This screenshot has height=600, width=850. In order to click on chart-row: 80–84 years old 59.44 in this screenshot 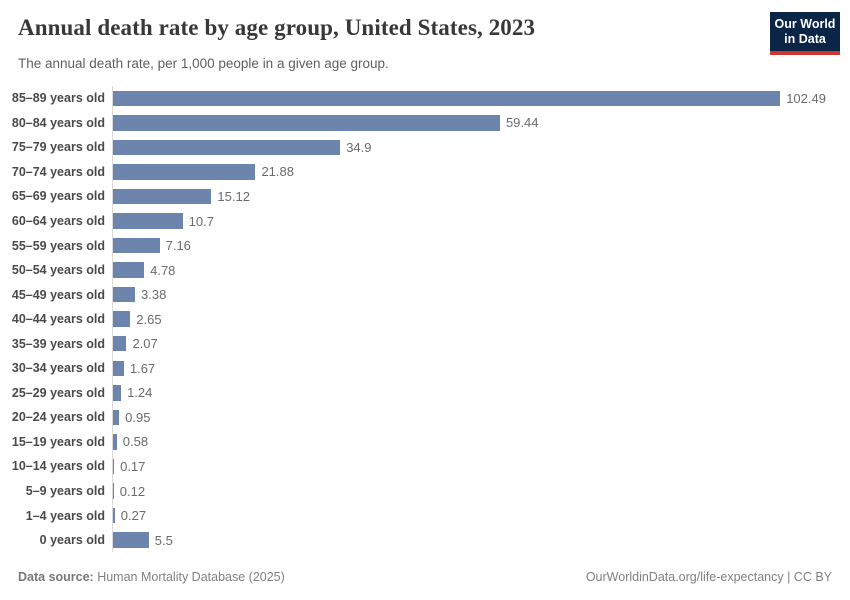, I will do `click(425, 123)`.